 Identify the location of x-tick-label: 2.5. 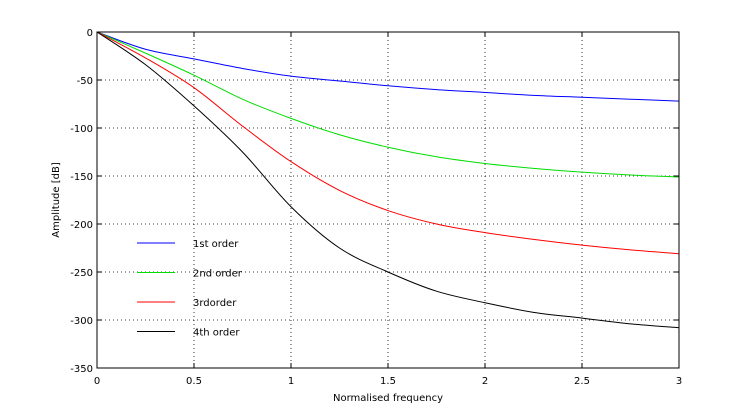
(582, 381).